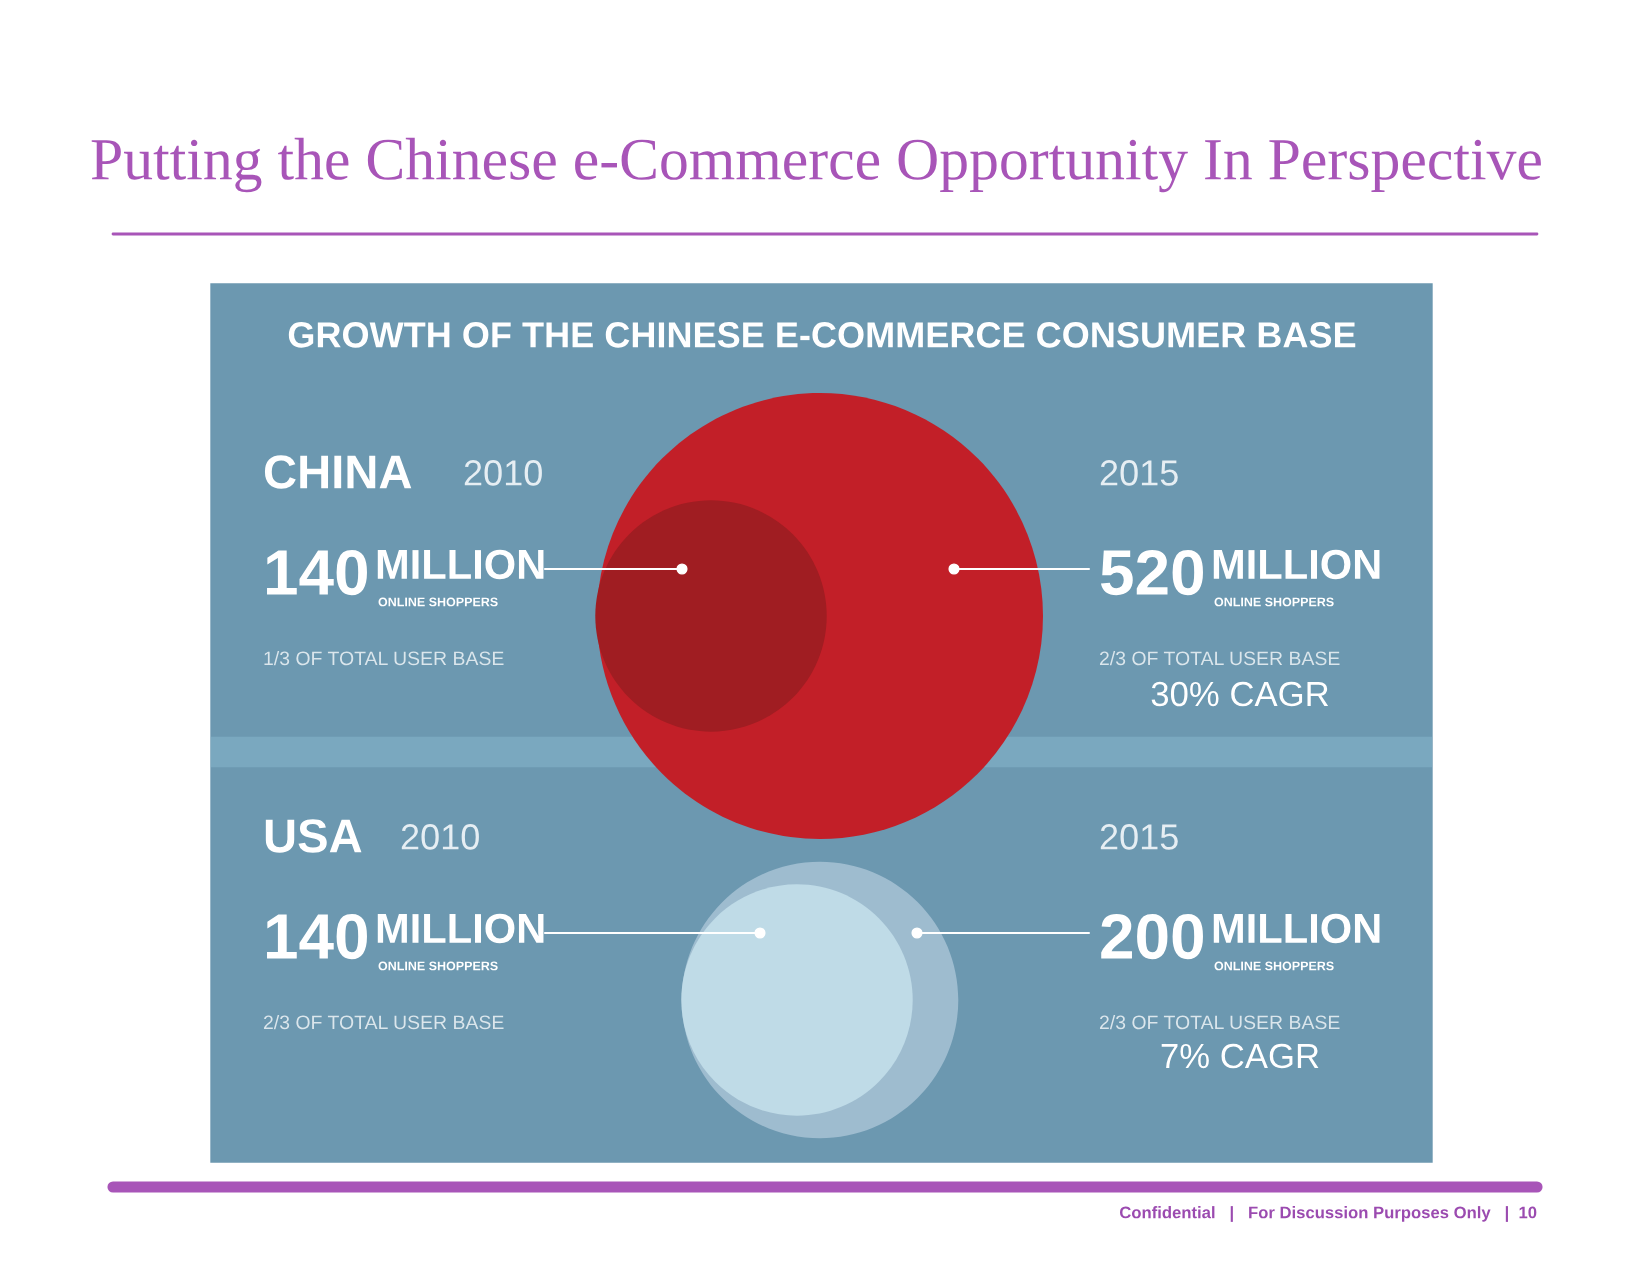 This screenshot has width=1650, height=1275. I want to click on text: Putting the Chinese e-Commerce Opportunity In Perspective, so click(816, 165).